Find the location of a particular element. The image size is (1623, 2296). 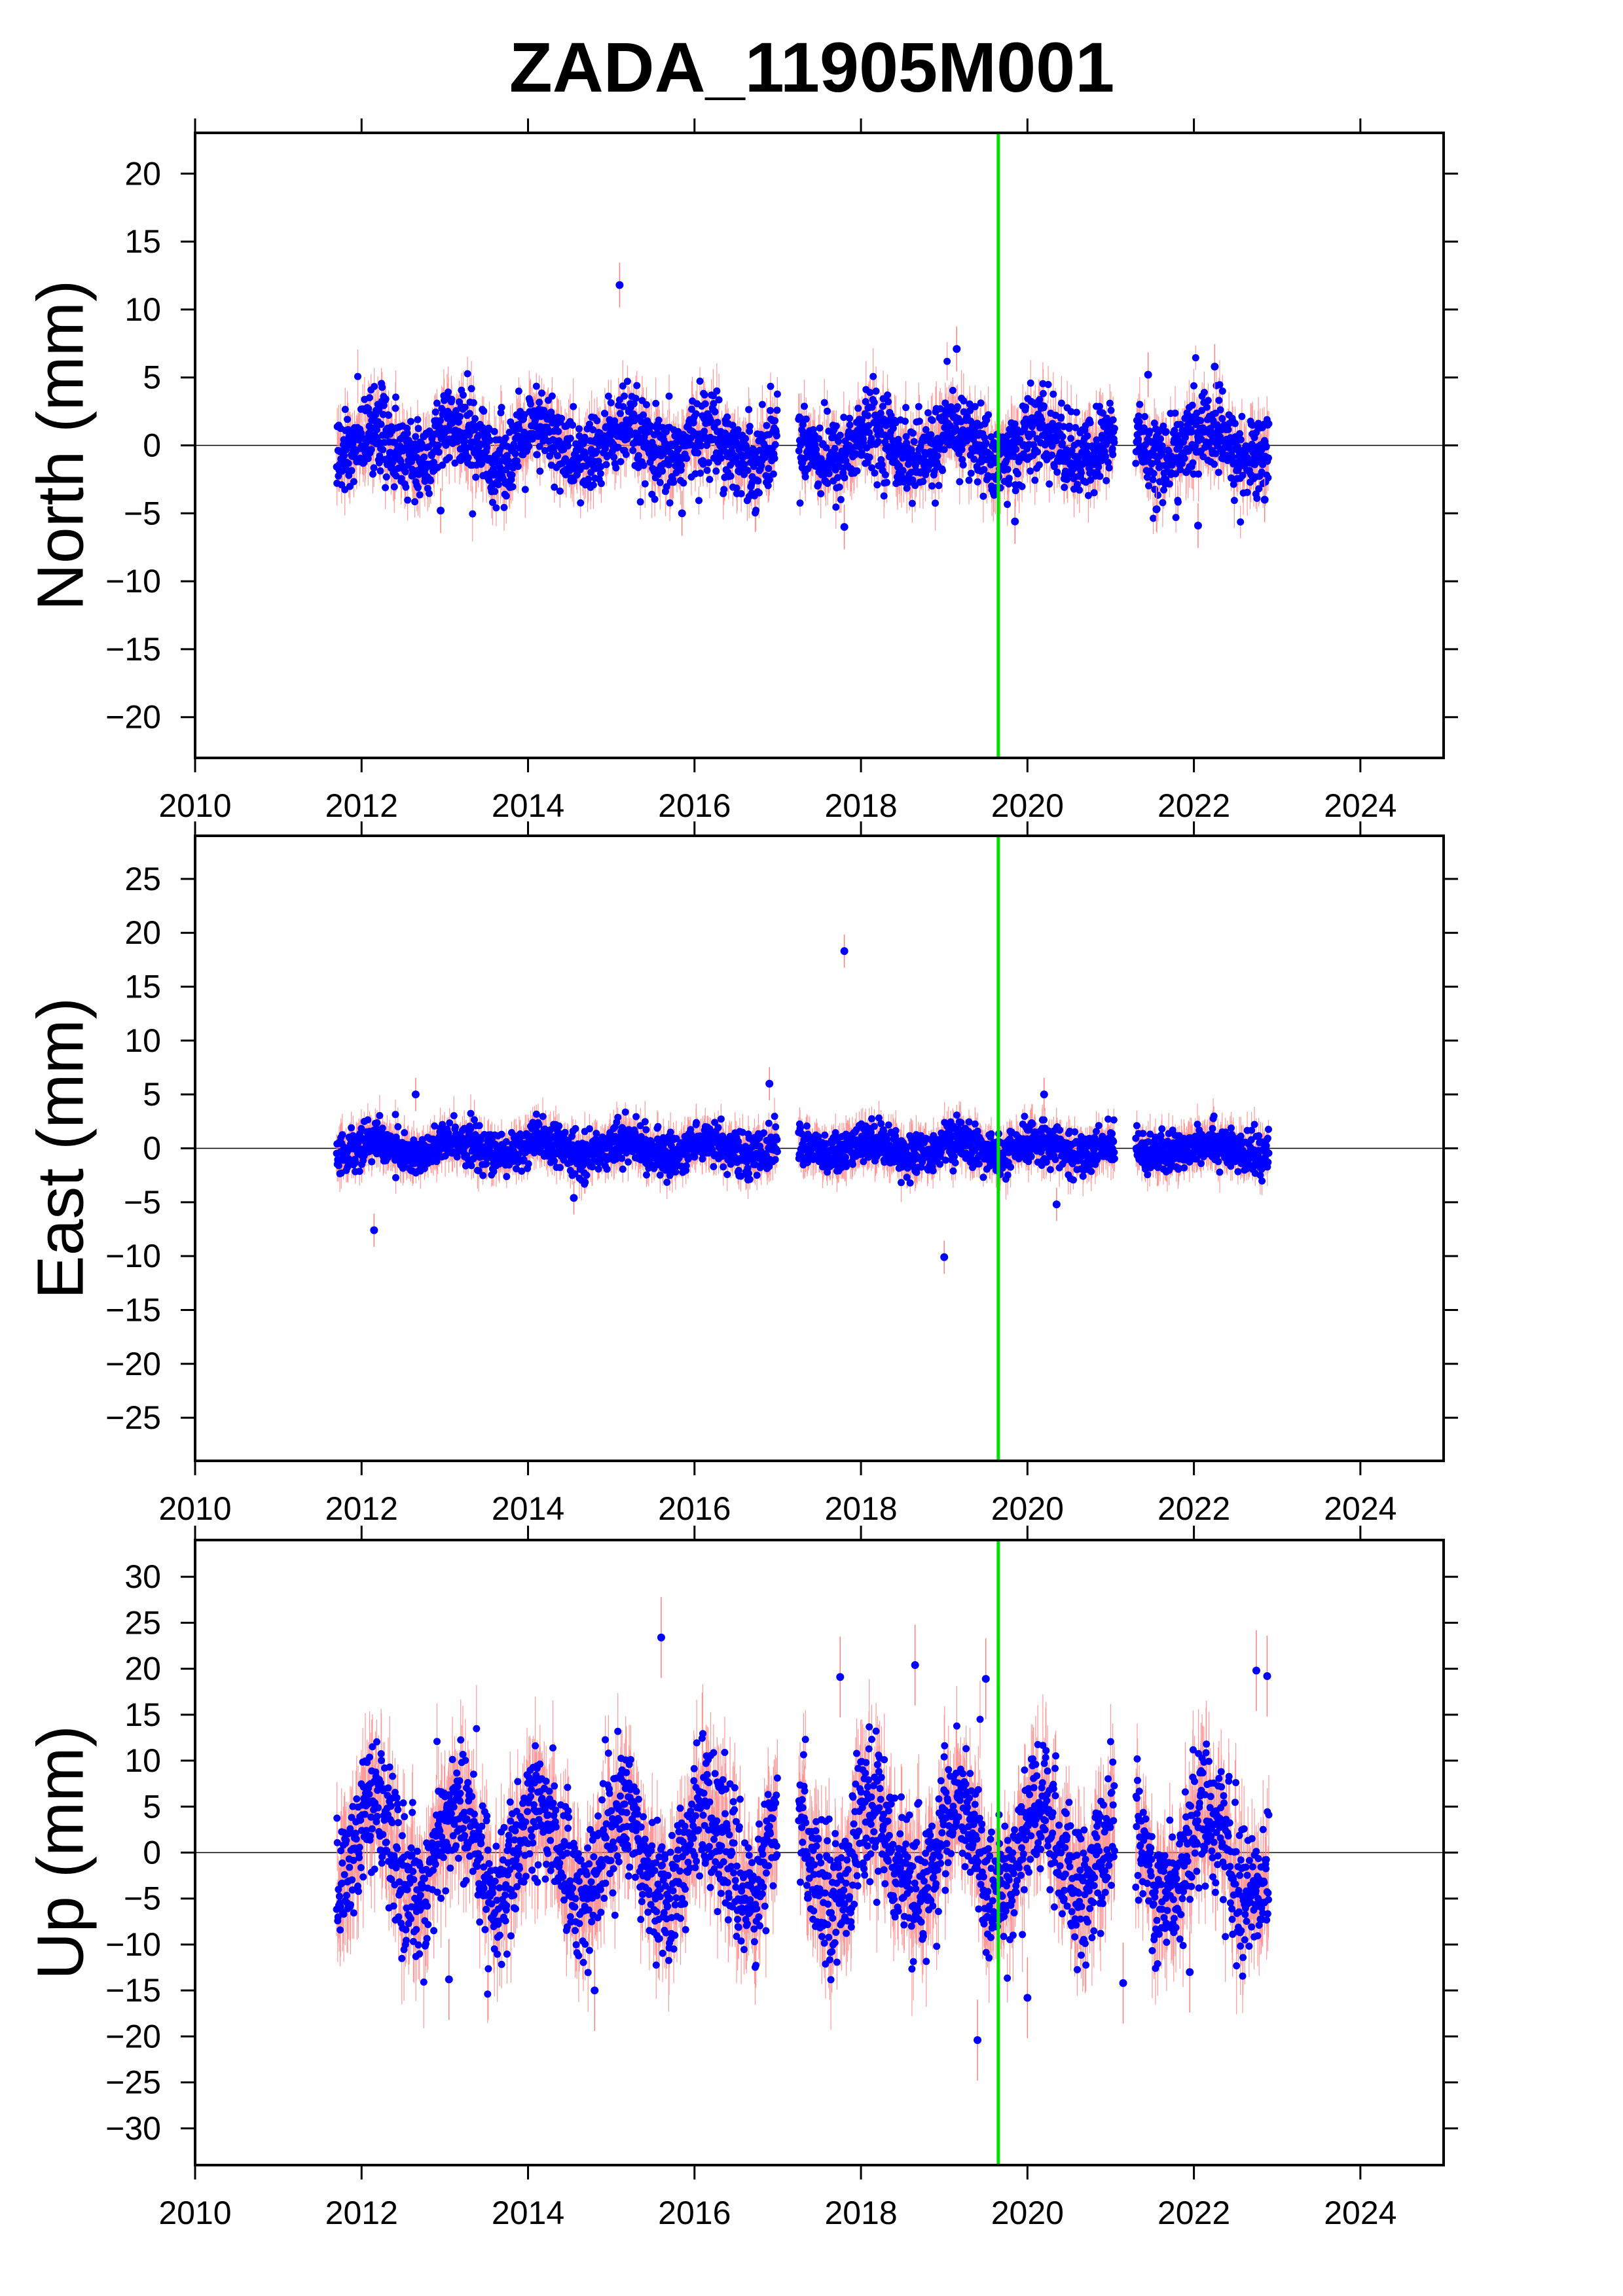

y-tick-label: 25 is located at coordinates (142, 1622).